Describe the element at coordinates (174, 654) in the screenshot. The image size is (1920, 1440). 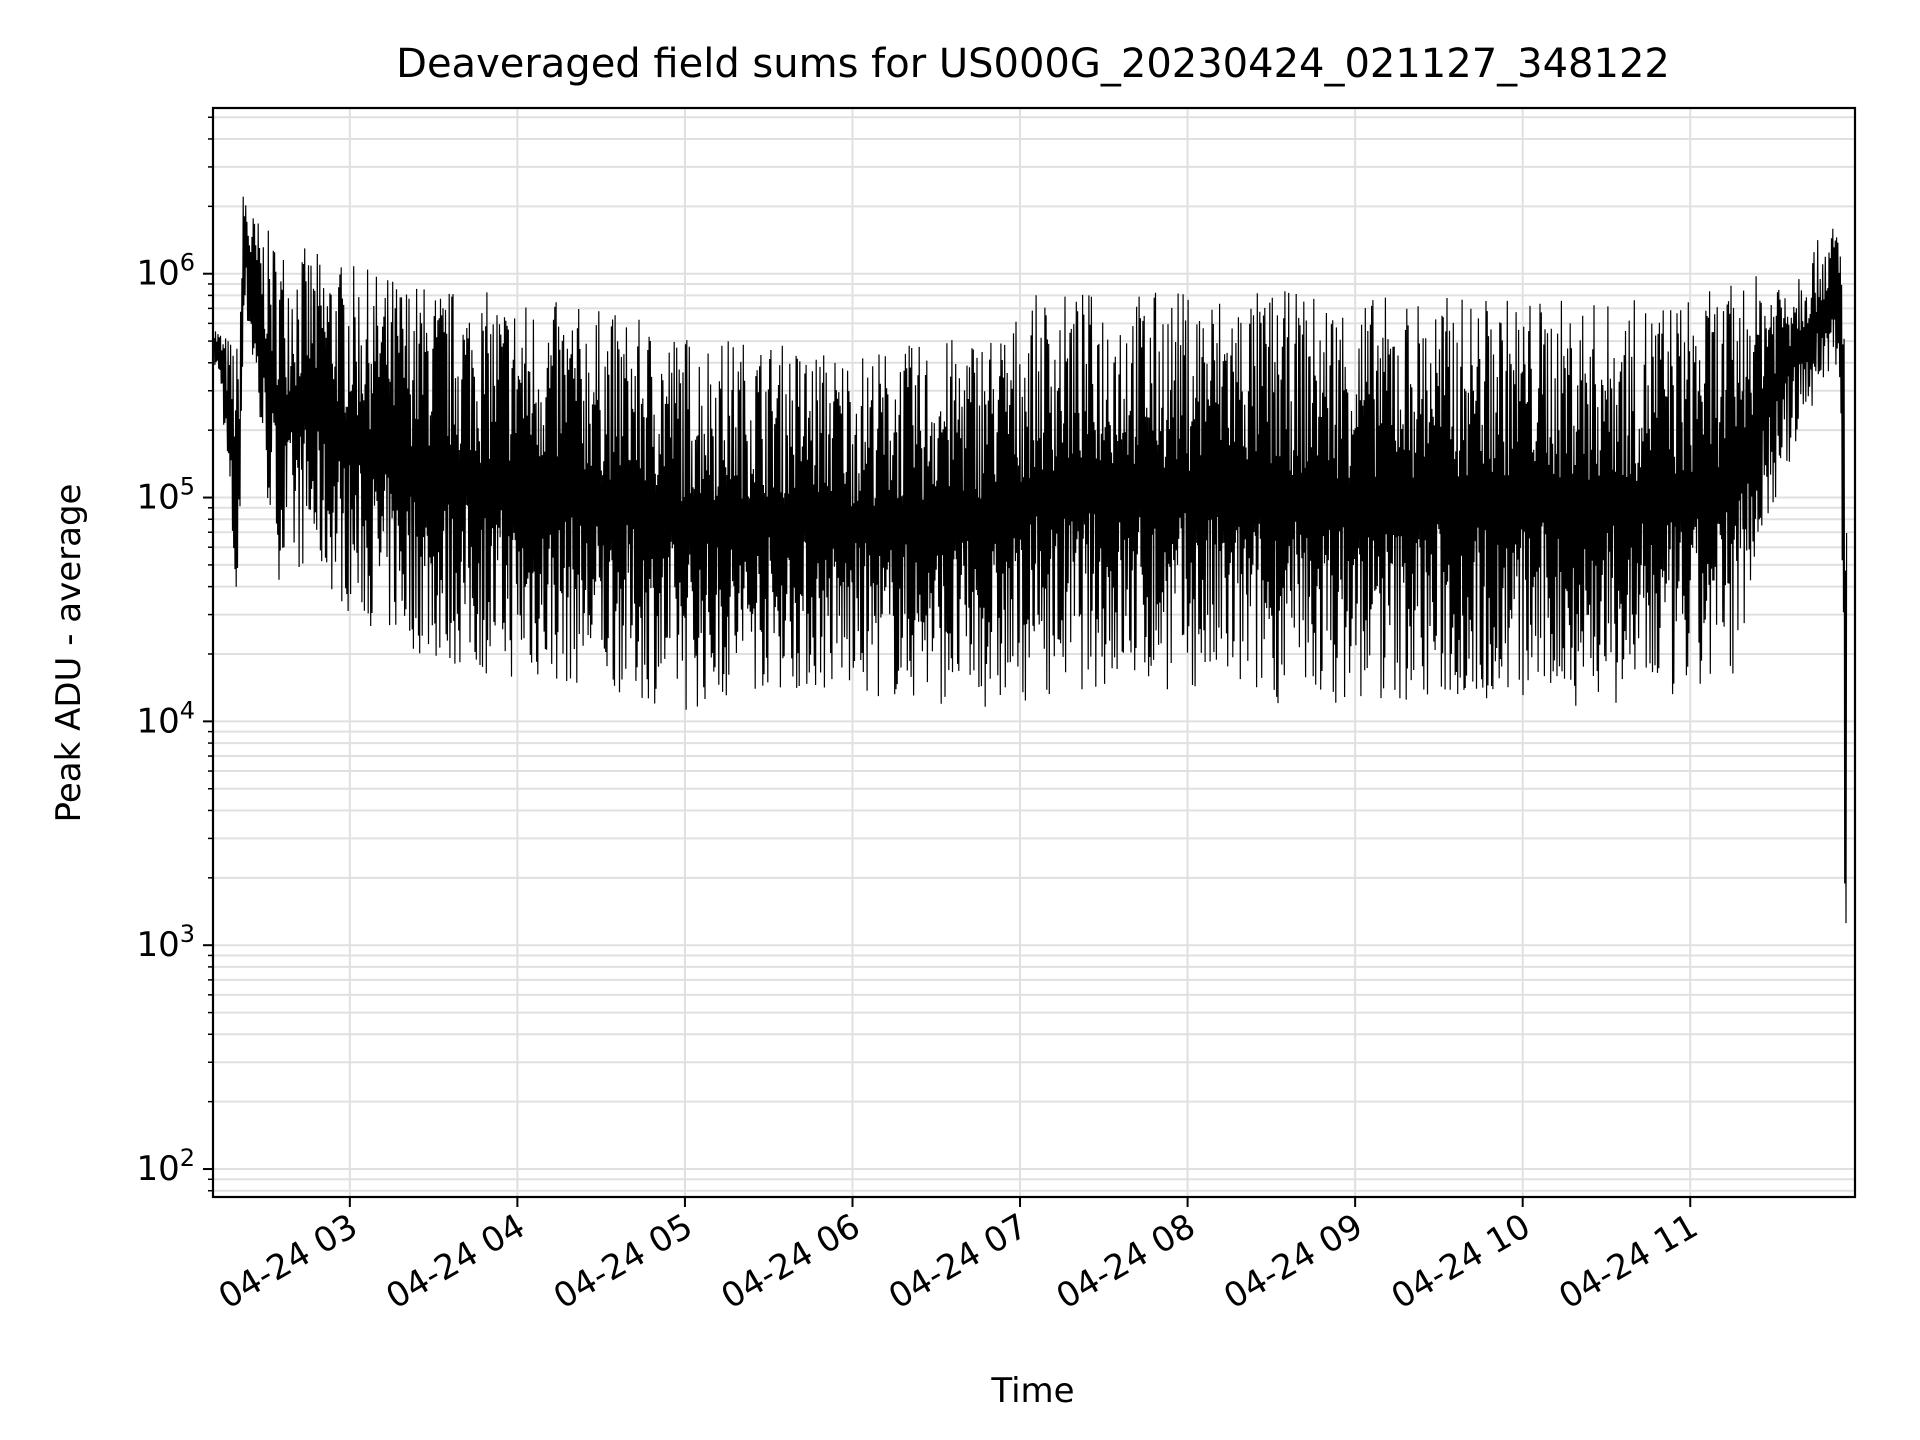
I see `y-axis-ticks: 10² 10³ 10⁴ 10⁵ 10⁶` at that location.